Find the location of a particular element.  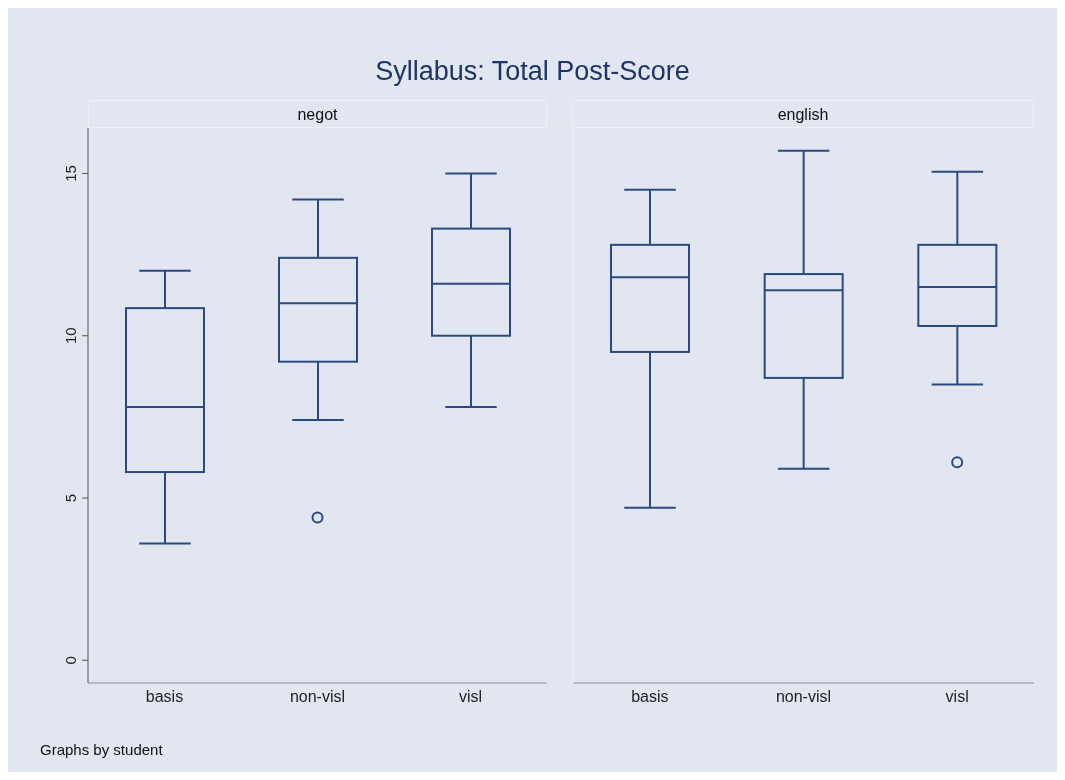

y-tick-label: 5 is located at coordinates (70, 498).